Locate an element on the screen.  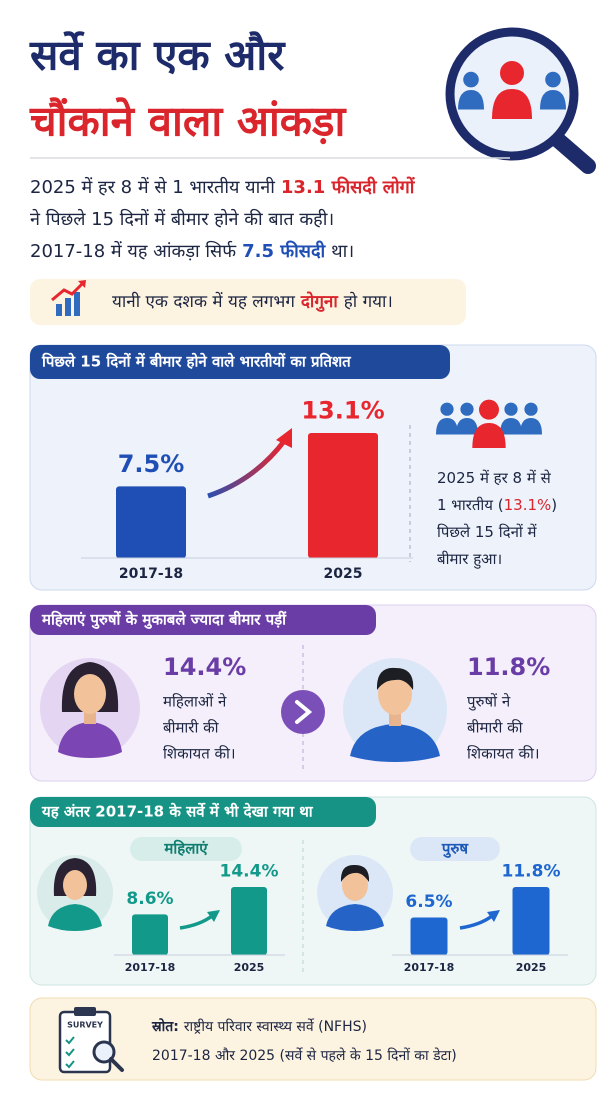
women-text: शिकायत की। is located at coordinates (199, 754).